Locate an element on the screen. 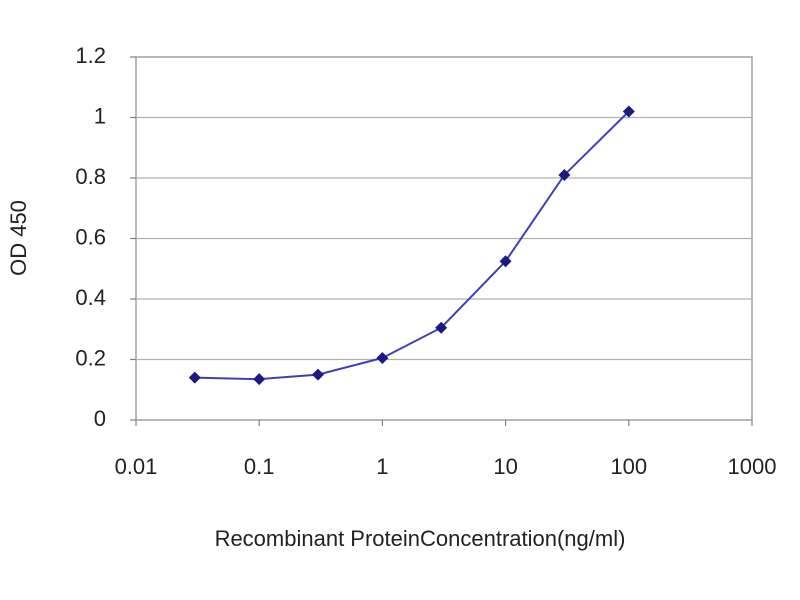 The width and height of the screenshot is (800, 600). y-tick-label: 0.4 is located at coordinates (90, 297).